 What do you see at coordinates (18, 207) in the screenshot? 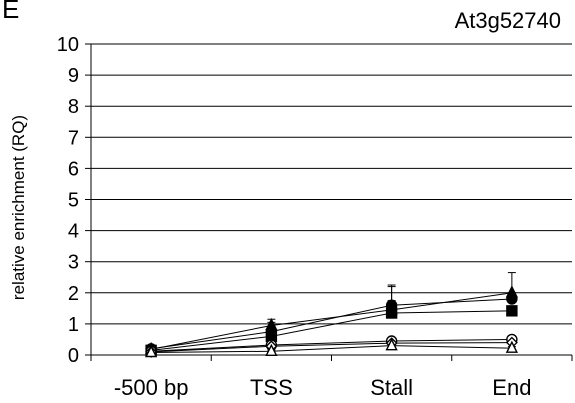
I see `y-axis-title: relative enrichment (RQ)` at bounding box center [18, 207].